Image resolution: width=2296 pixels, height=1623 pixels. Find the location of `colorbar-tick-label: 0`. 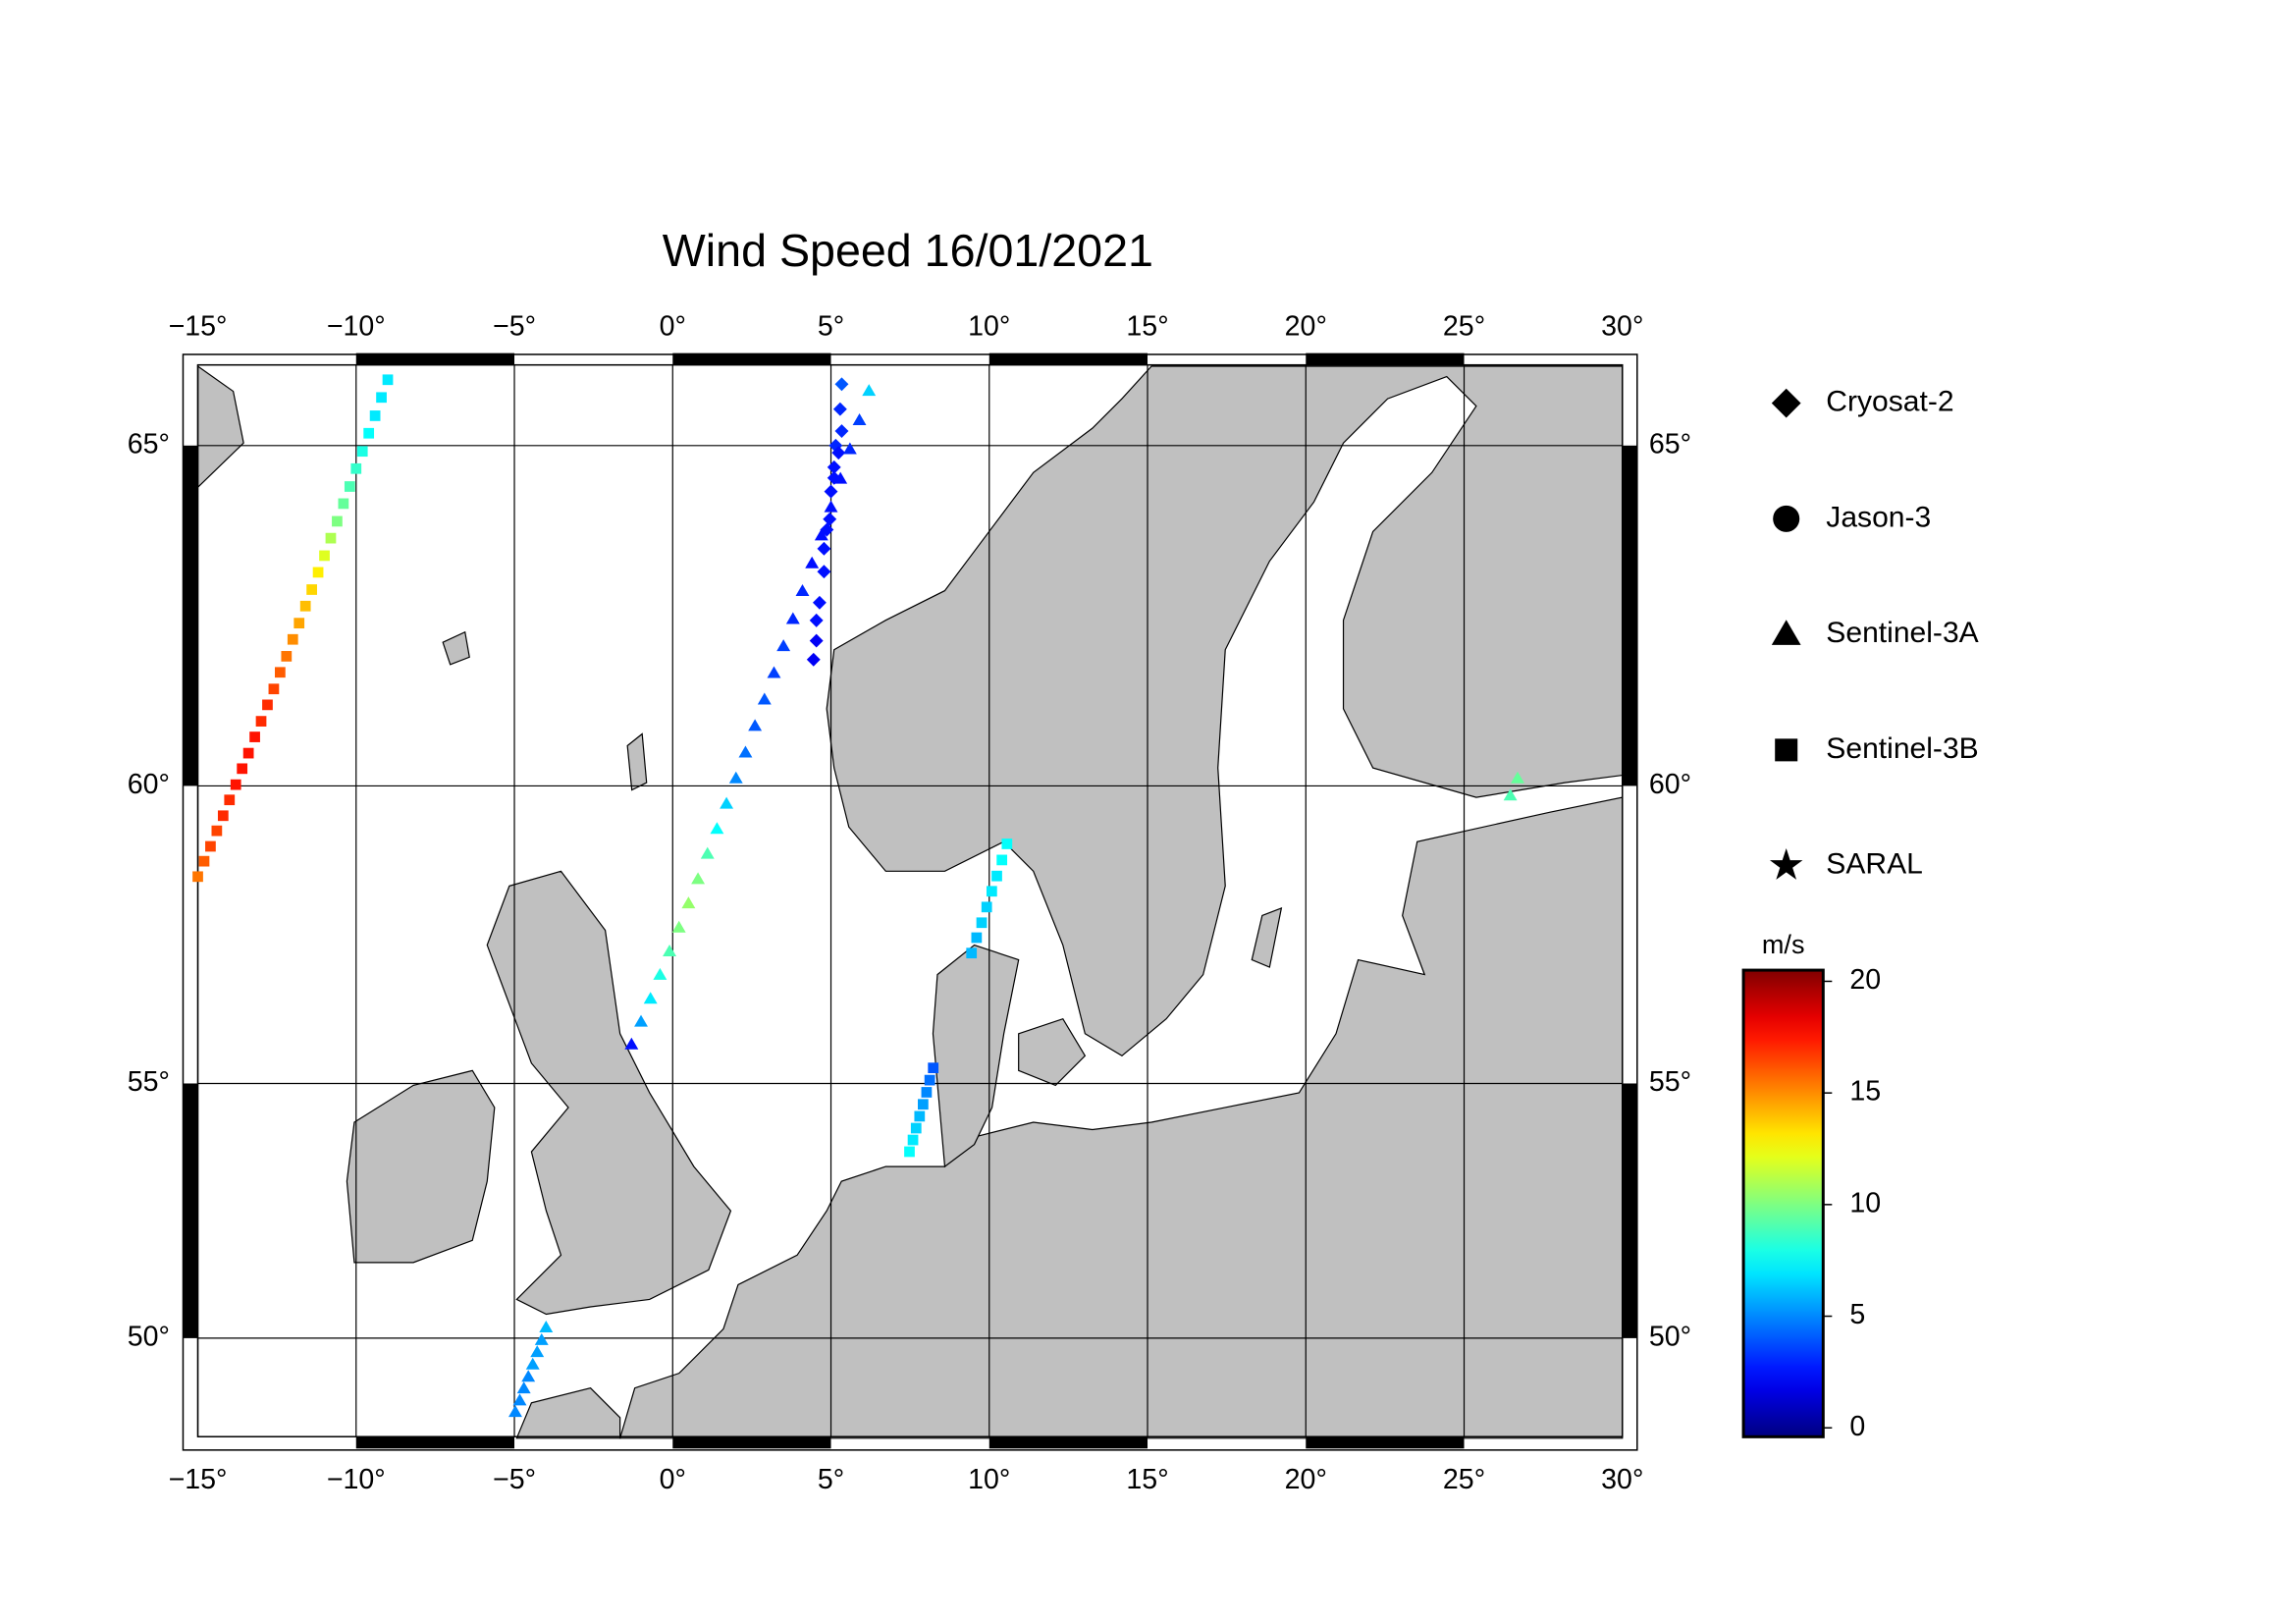

colorbar-tick-label: 0 is located at coordinates (1857, 1426).